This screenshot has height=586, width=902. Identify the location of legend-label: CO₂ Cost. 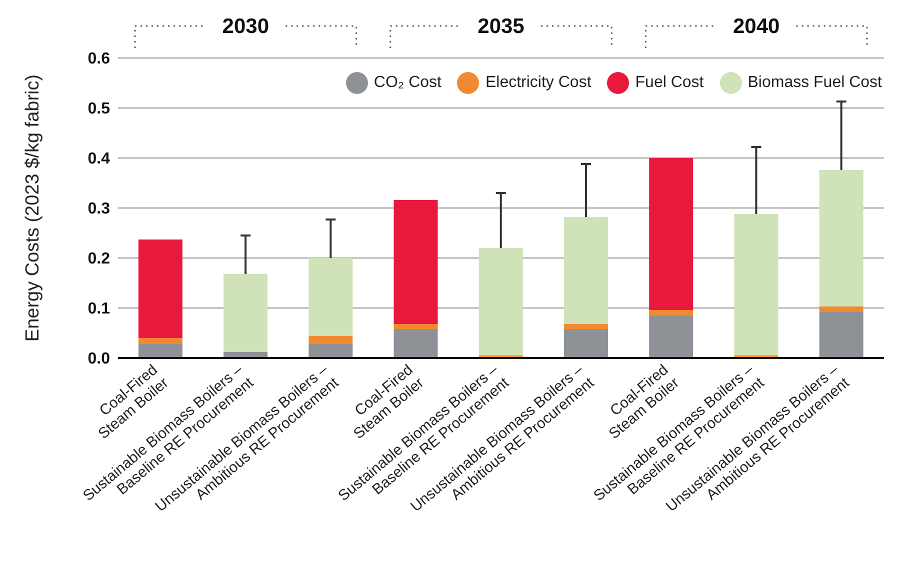
(408, 83).